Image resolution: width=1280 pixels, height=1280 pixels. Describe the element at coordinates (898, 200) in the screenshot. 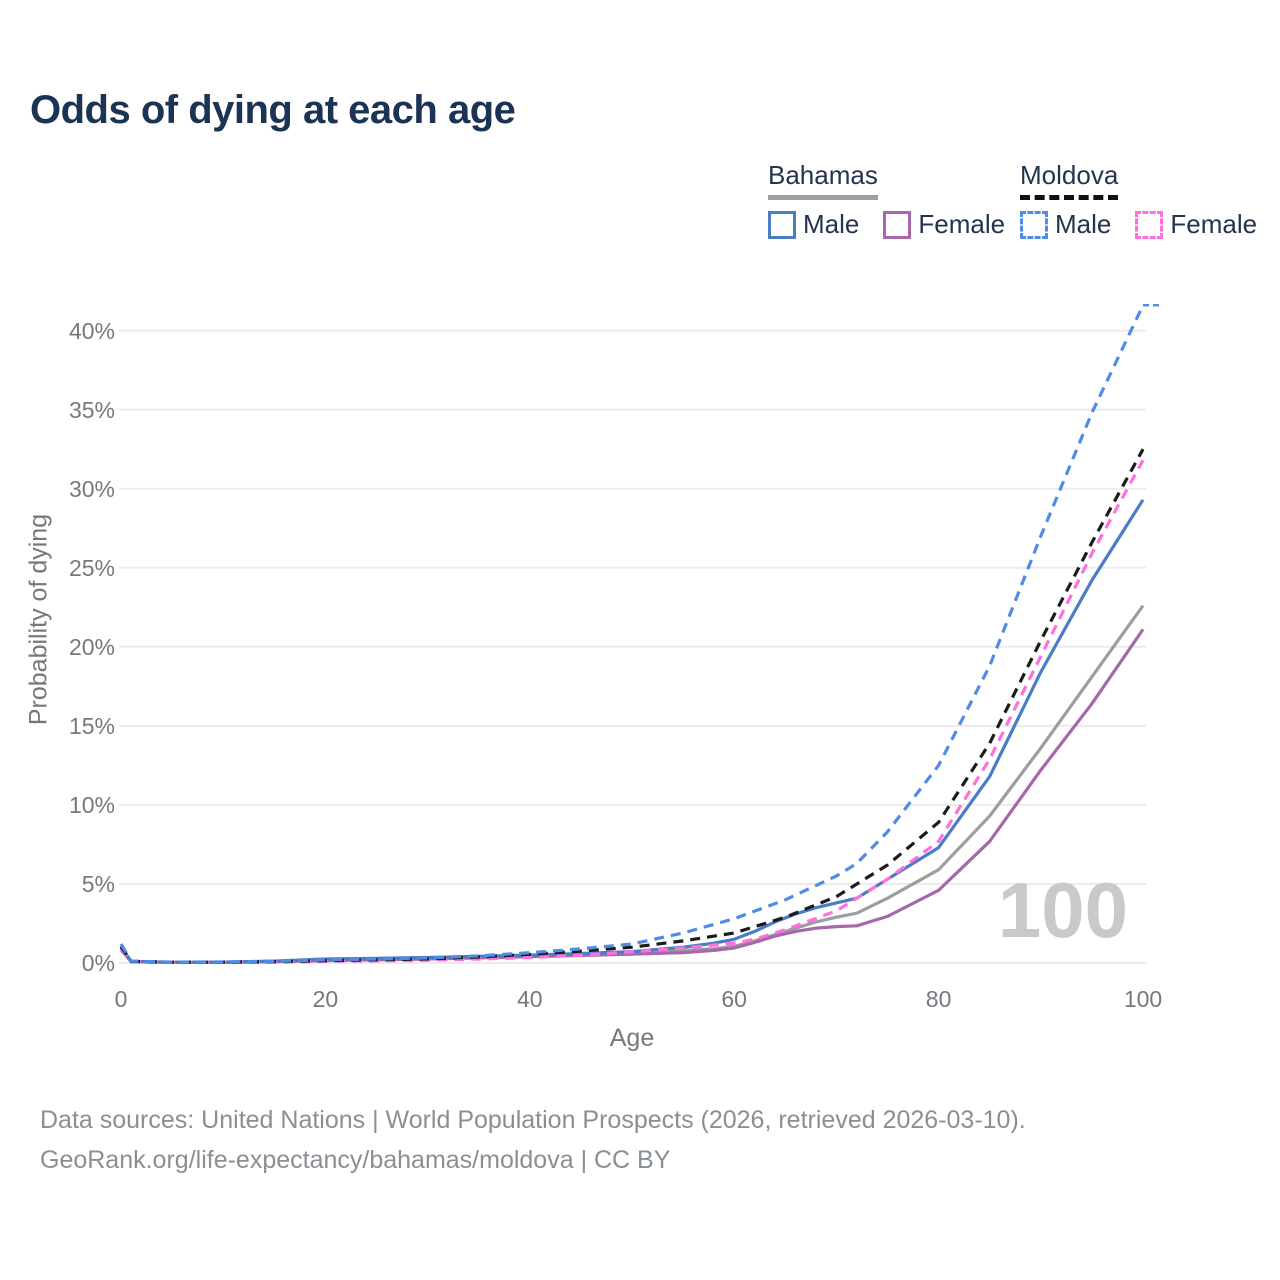

I see `legend-group-bahamas: Bahamas Male Female` at that location.